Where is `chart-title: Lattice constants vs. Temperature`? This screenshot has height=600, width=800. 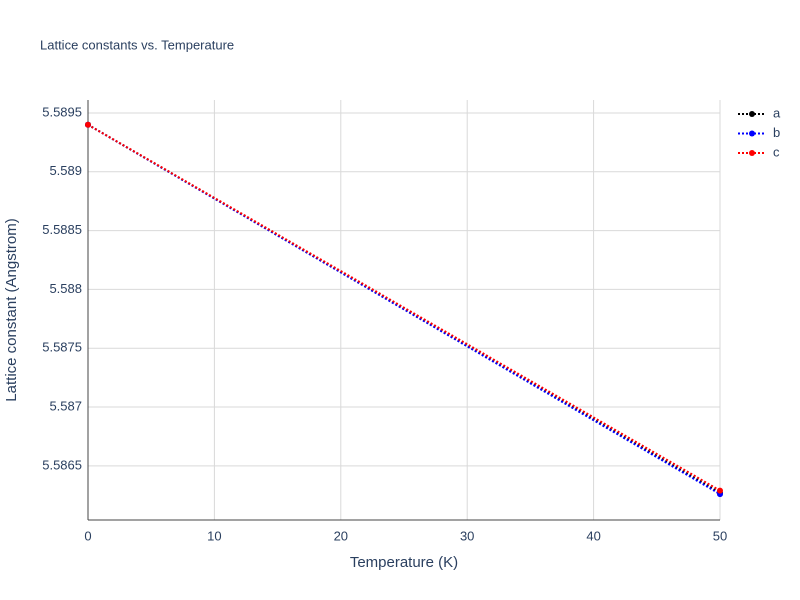 chart-title: Lattice constants vs. Temperature is located at coordinates (137, 44).